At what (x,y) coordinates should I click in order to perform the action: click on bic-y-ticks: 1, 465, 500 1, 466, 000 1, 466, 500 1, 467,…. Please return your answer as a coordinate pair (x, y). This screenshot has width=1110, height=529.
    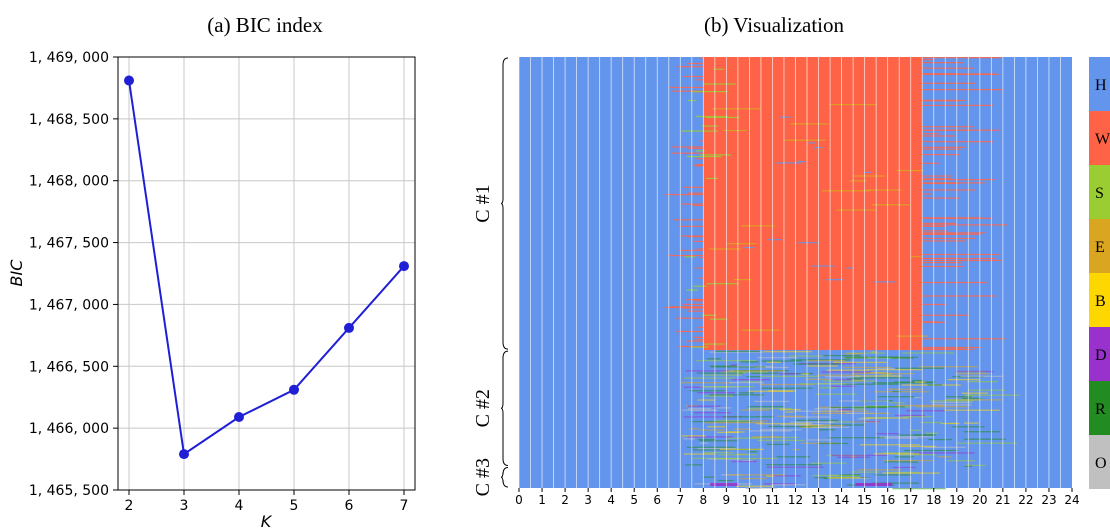
    Looking at the image, I should click on (73, 274).